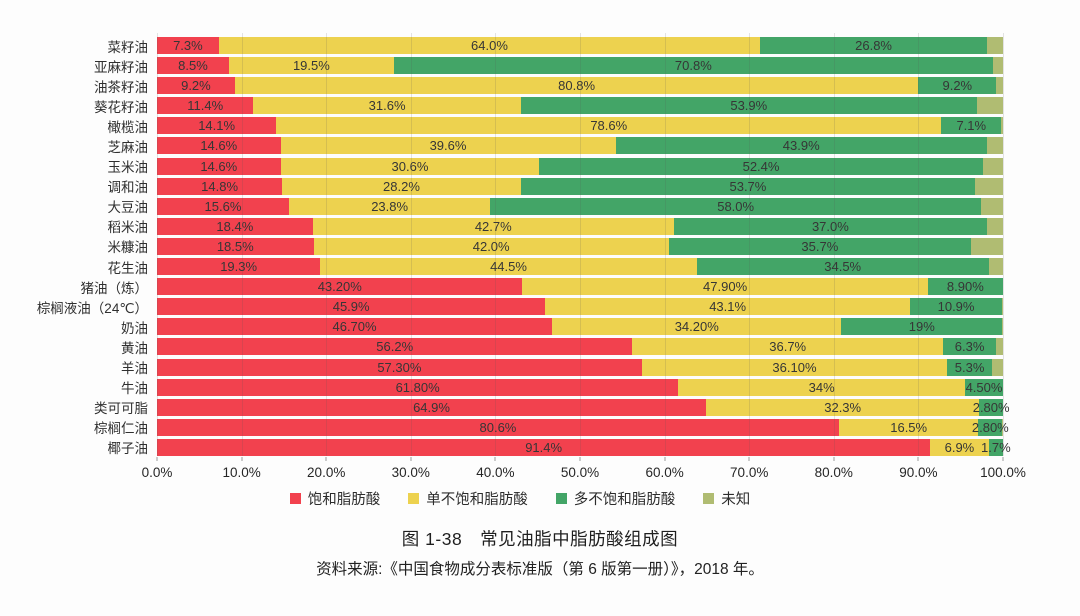 The height and width of the screenshot is (616, 1080). What do you see at coordinates (735, 206) in the screenshot?
I see `bar-segment-polyunsaturated: 58.0%` at bounding box center [735, 206].